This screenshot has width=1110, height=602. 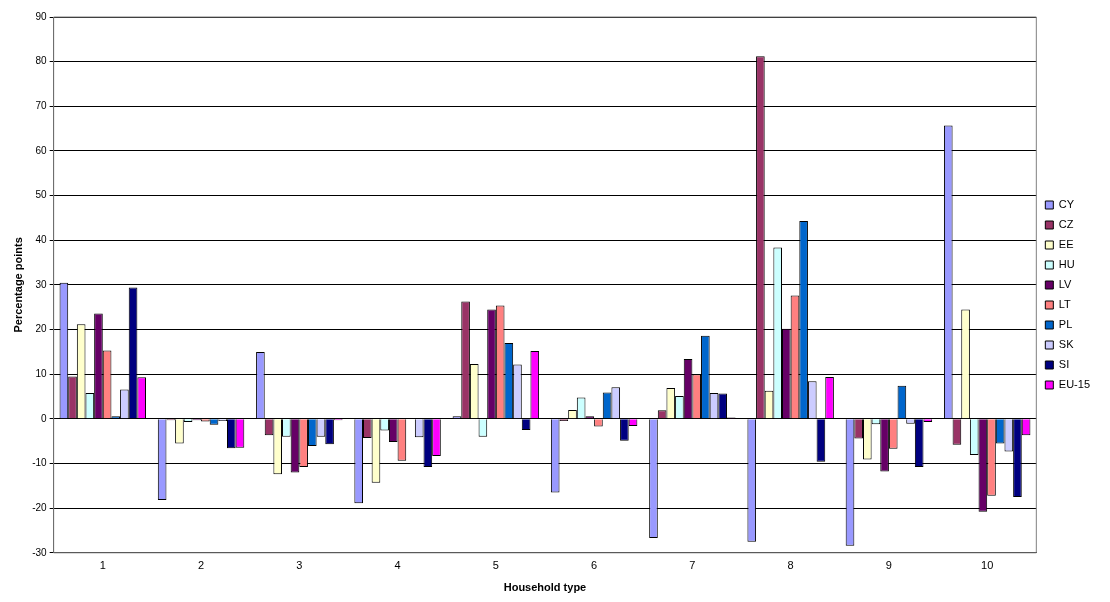 I want to click on y-tick-label: 20, so click(x=41, y=329).